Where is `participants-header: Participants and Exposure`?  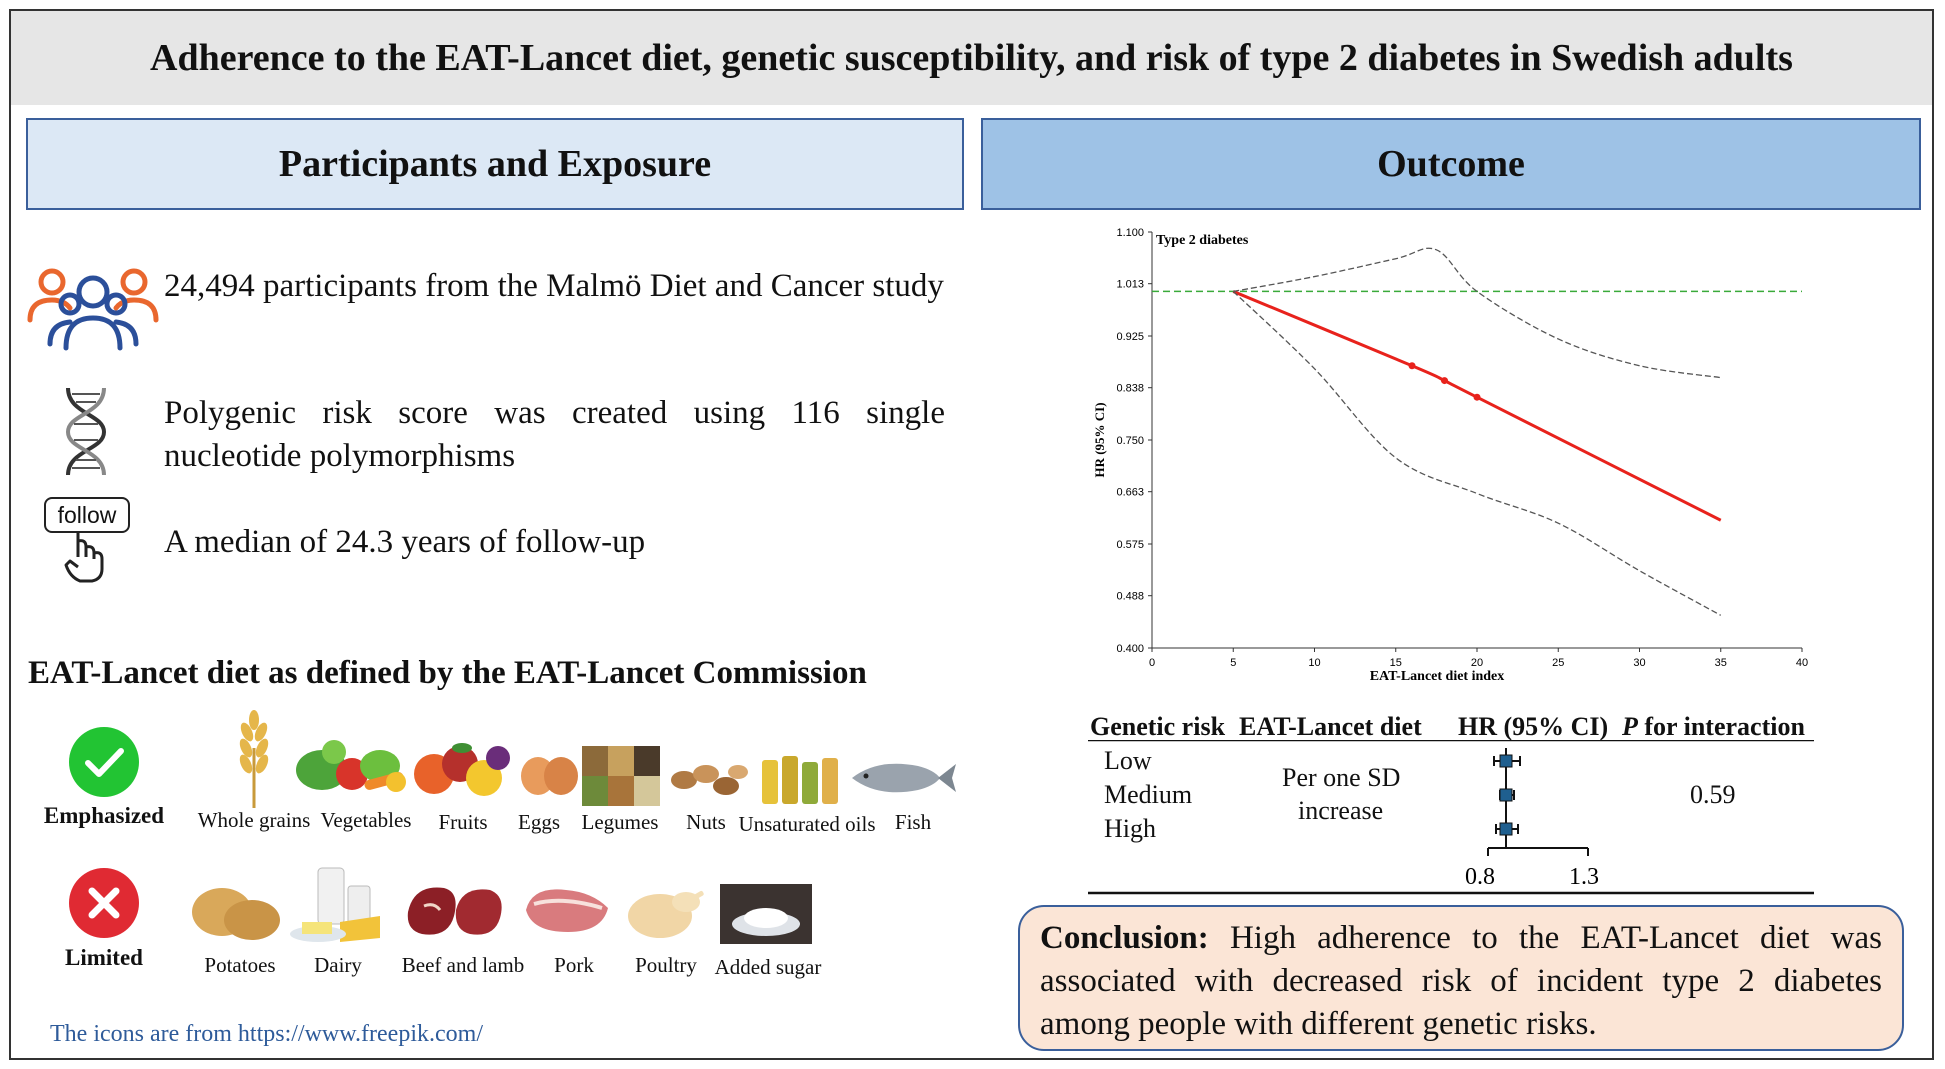 participants-header: Participants and Exposure is located at coordinates (495, 164).